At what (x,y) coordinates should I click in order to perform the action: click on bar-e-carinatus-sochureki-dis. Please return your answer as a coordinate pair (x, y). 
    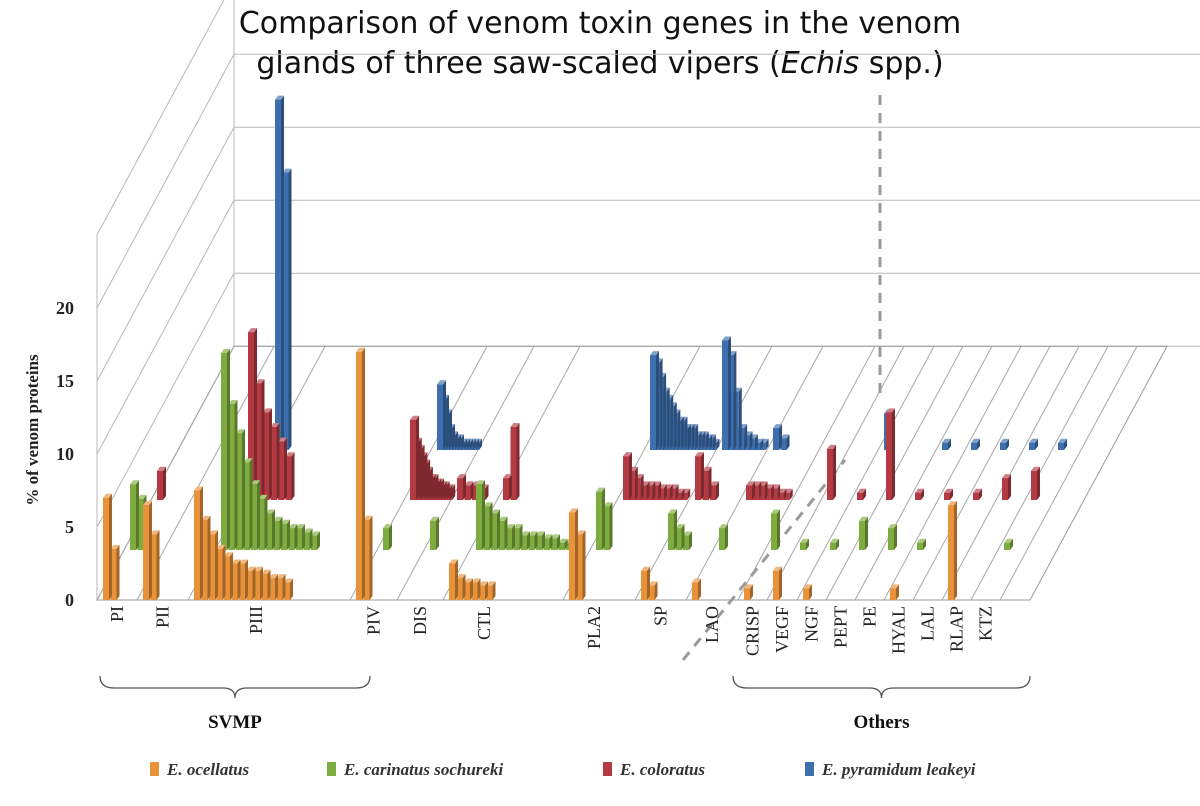
    Looking at the image, I should click on (434, 533).